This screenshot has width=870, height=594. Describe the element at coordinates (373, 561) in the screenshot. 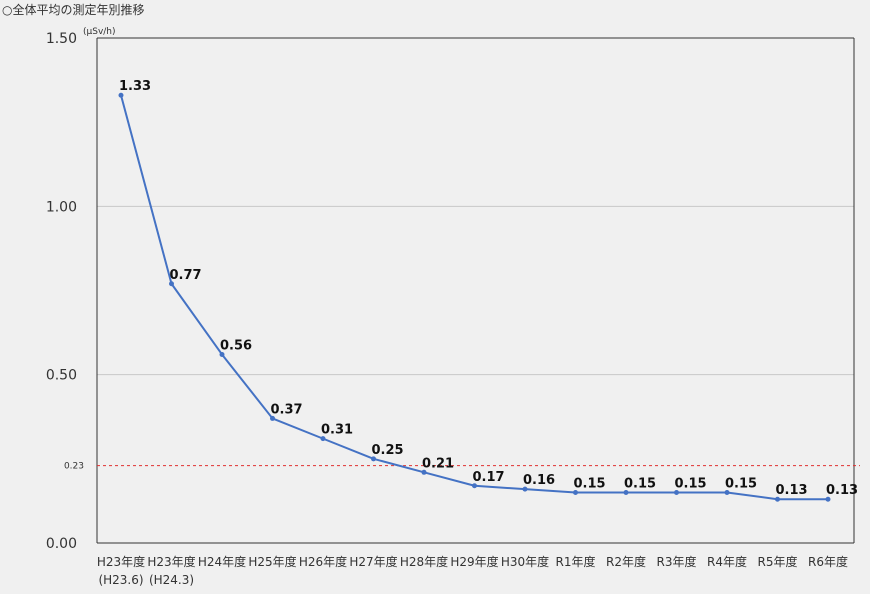

I see `x-tick-label: H27年度` at that location.